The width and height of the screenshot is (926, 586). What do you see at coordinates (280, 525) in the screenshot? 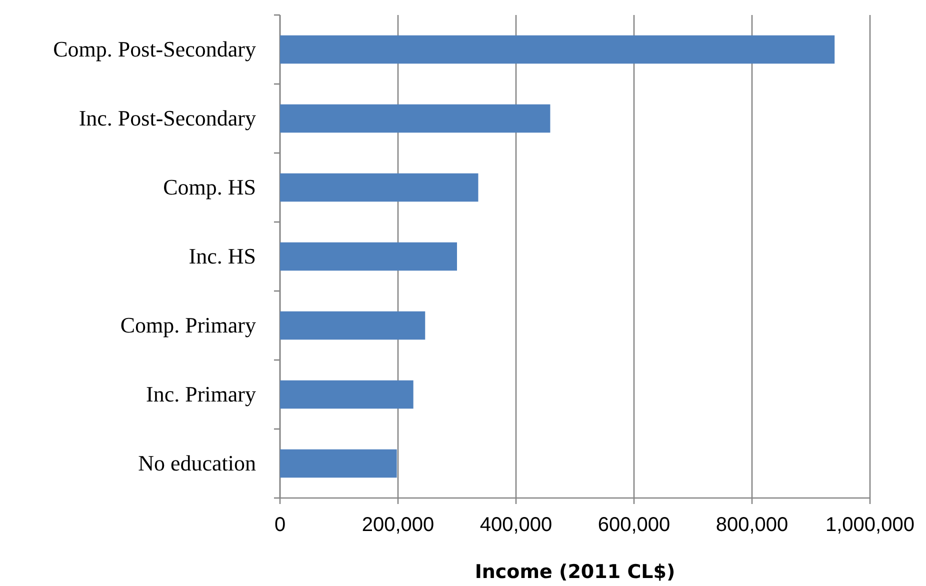
I see `x-tick-label: 0` at bounding box center [280, 525].